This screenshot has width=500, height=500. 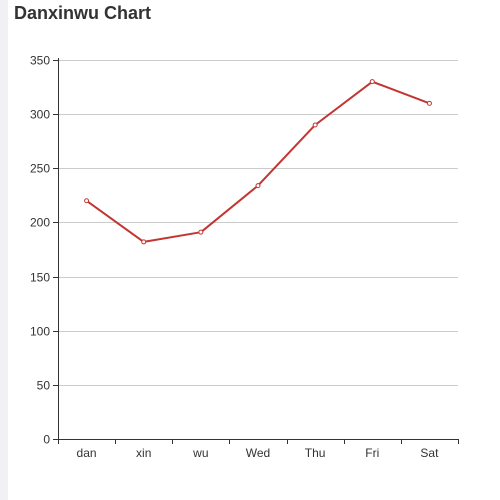 I want to click on y-tick-label: 100, so click(x=40, y=332).